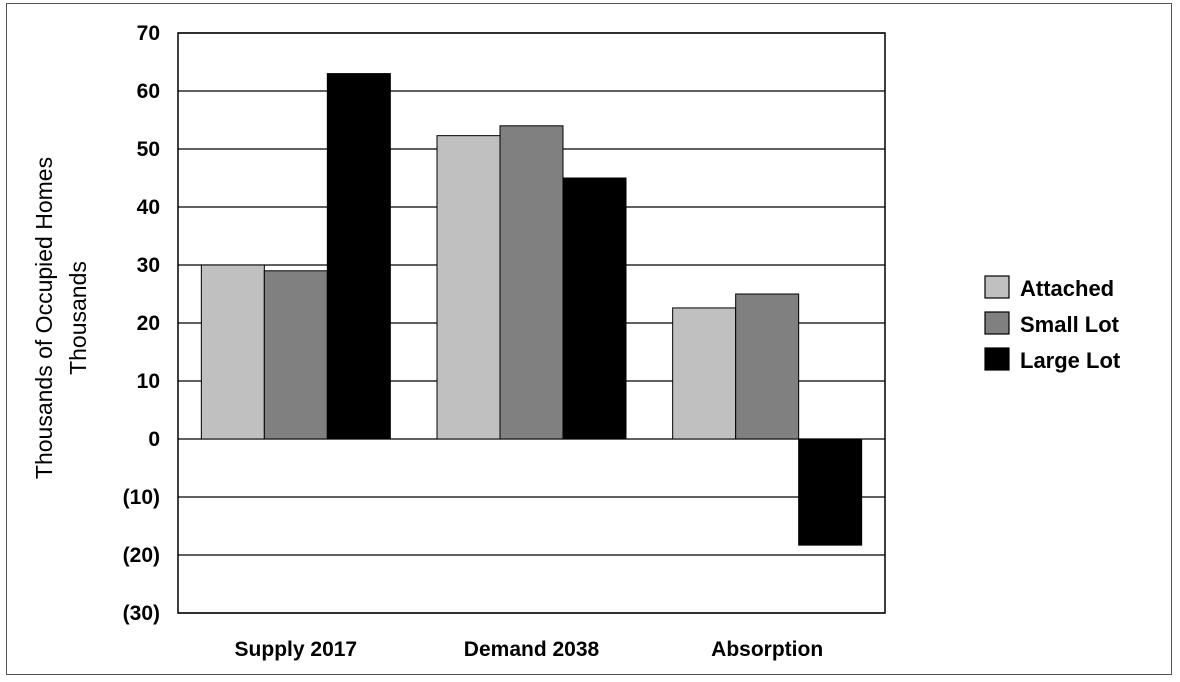 The height and width of the screenshot is (682, 1180). What do you see at coordinates (141, 497) in the screenshot?
I see `y-tick-label: (10)` at bounding box center [141, 497].